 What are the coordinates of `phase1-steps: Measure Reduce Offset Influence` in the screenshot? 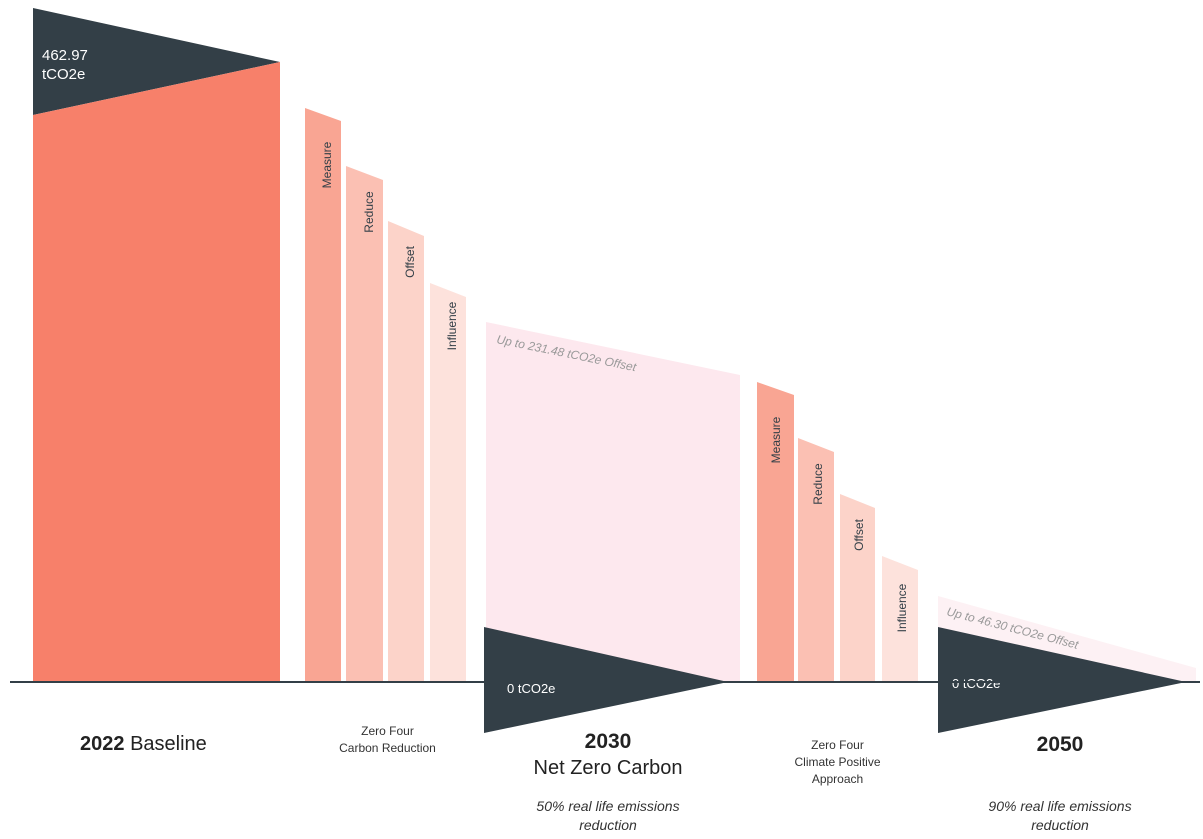 It's located at (385, 395).